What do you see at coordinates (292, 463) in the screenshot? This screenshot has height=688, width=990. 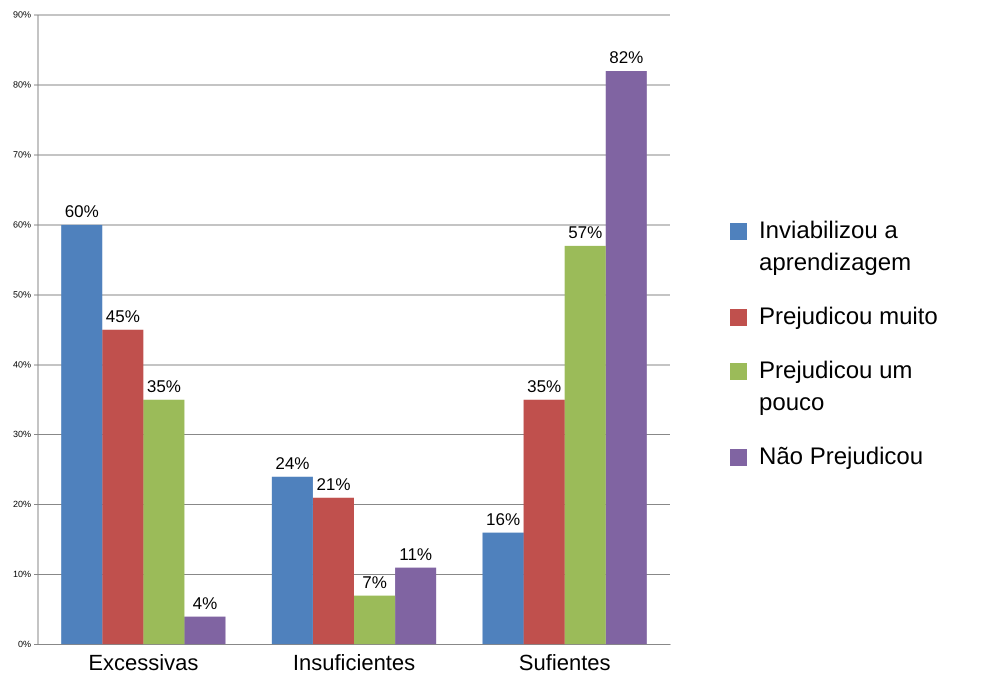 I see `data-label: 24%` at bounding box center [292, 463].